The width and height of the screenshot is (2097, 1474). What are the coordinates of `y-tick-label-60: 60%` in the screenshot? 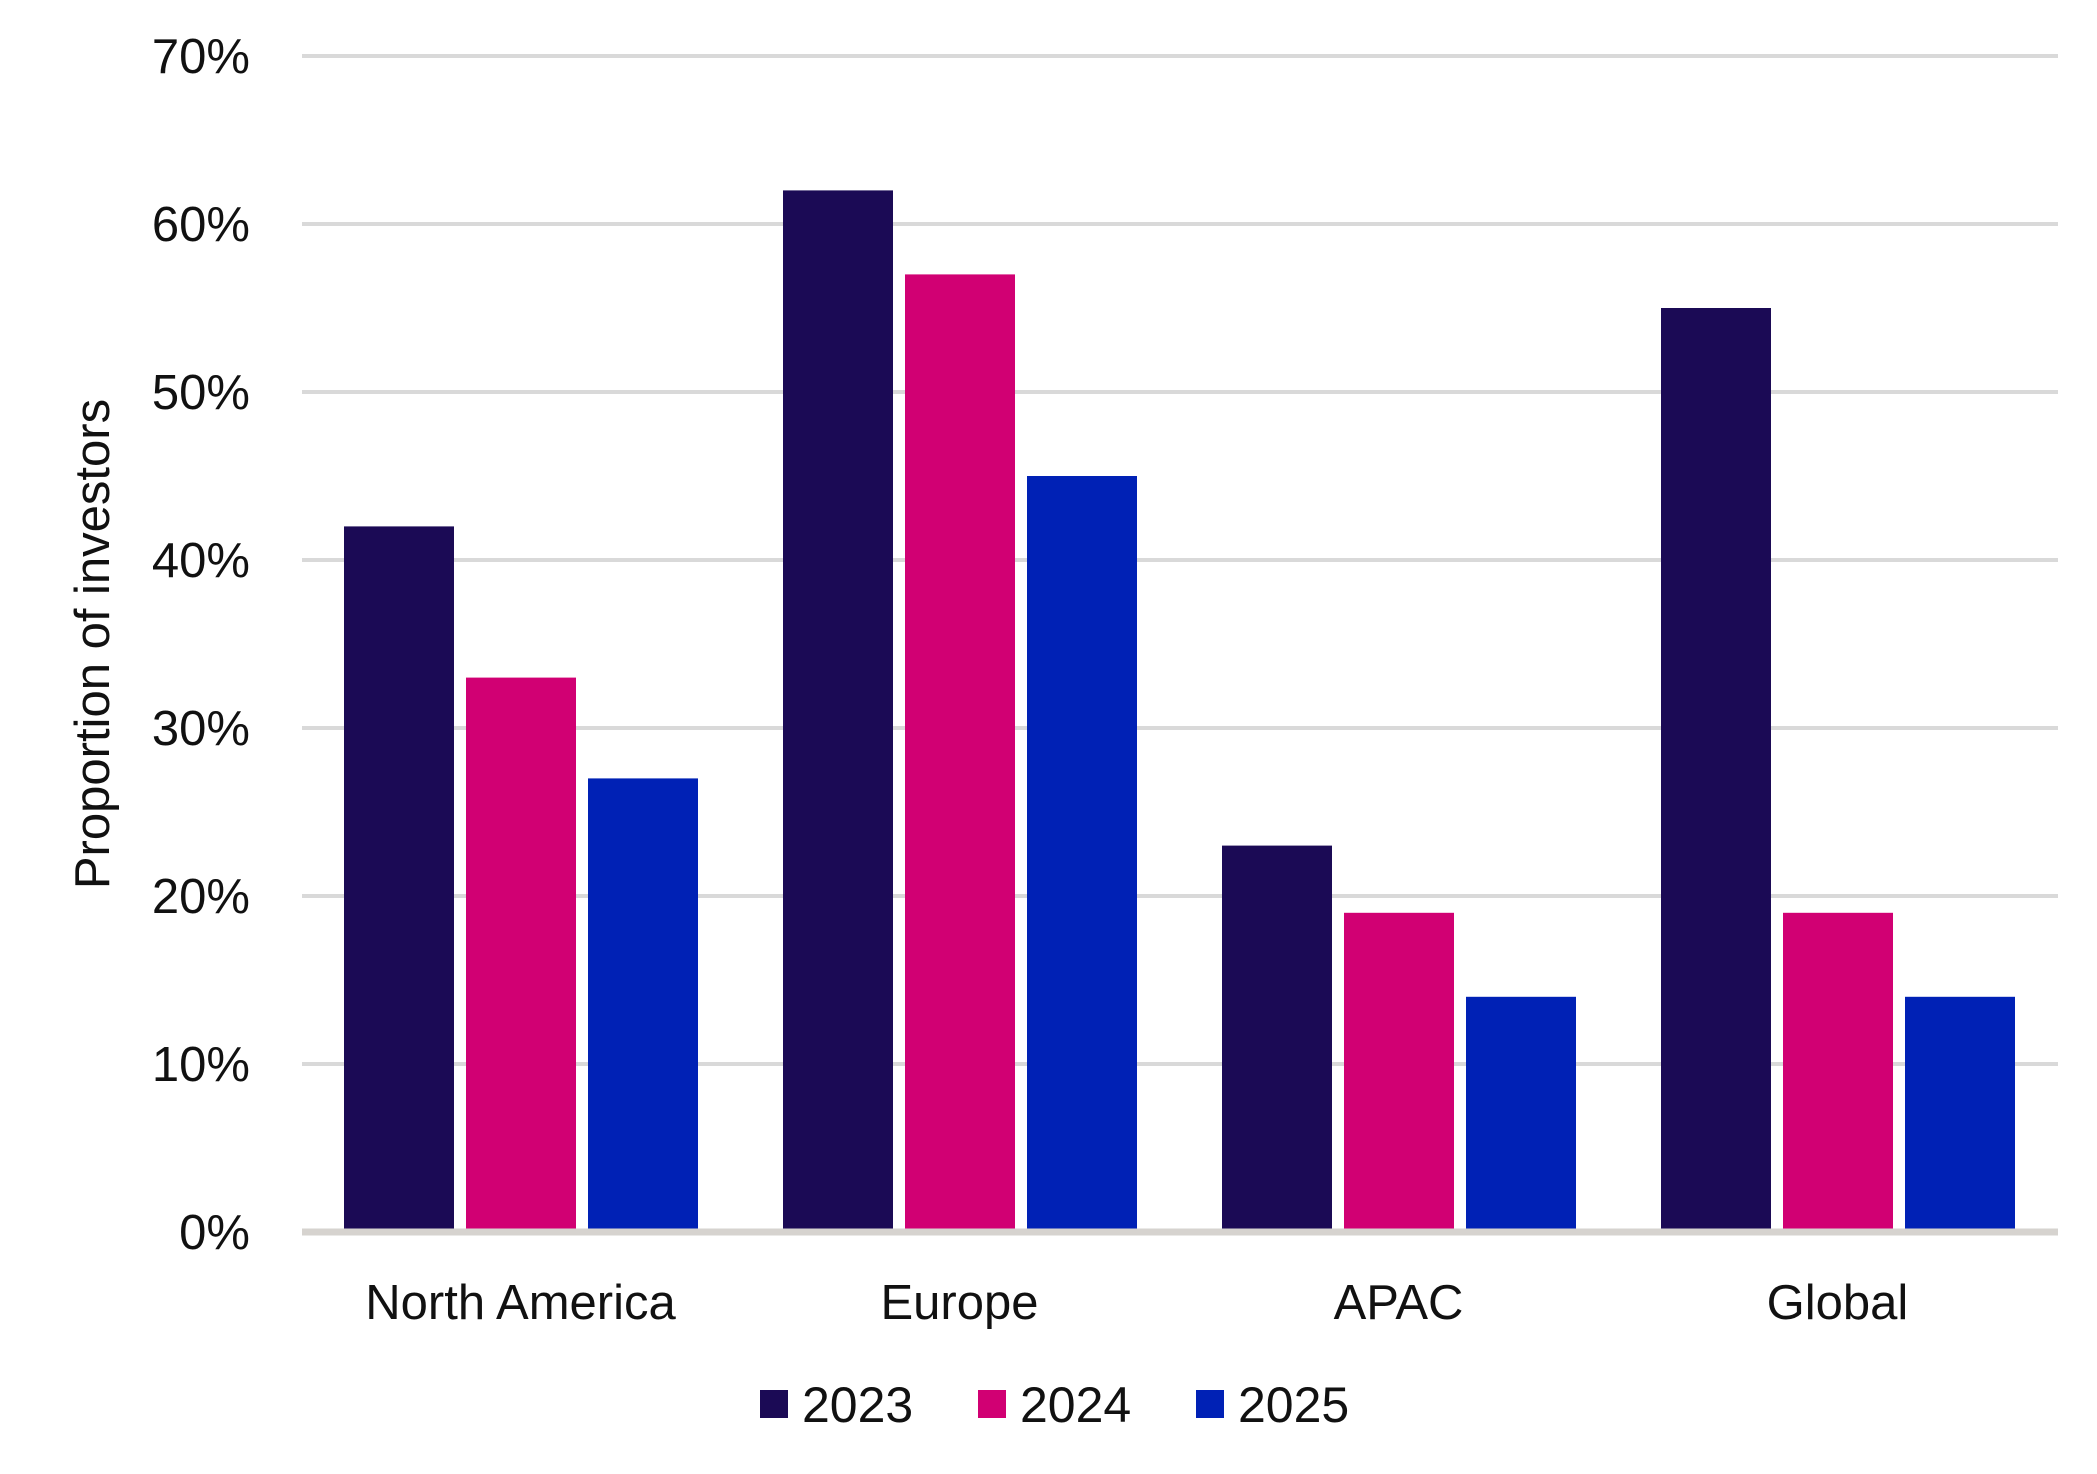 It's located at (201, 225).